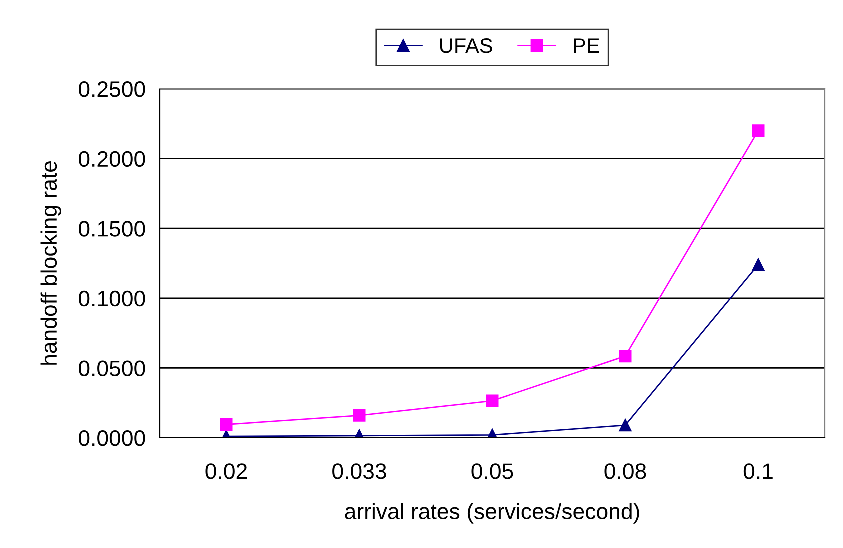 This screenshot has width=843, height=548. What do you see at coordinates (51, 263) in the screenshot?
I see `y-axis-title: handoff blocking rate` at bounding box center [51, 263].